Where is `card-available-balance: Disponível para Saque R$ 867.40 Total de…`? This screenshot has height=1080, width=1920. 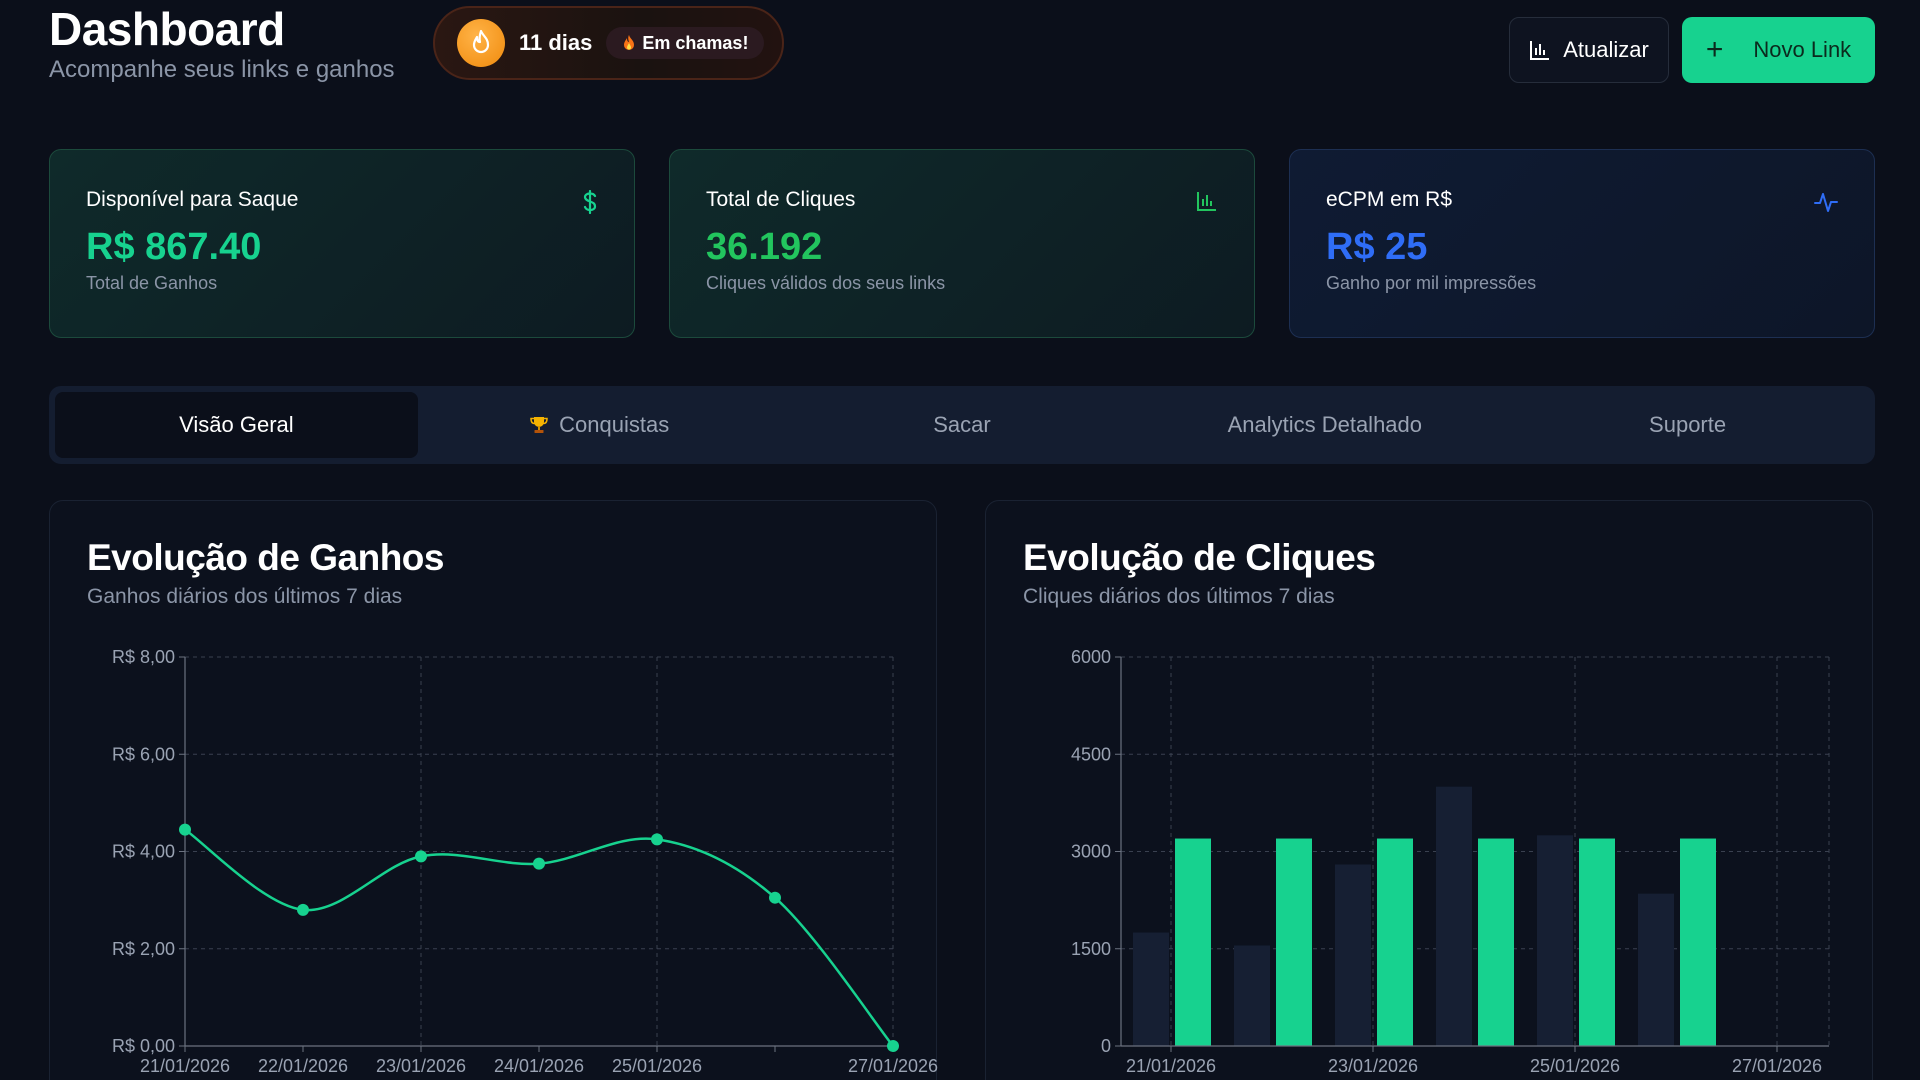 card-available-balance: Disponível para Saque R$ 867.40 Total de… is located at coordinates (342, 243).